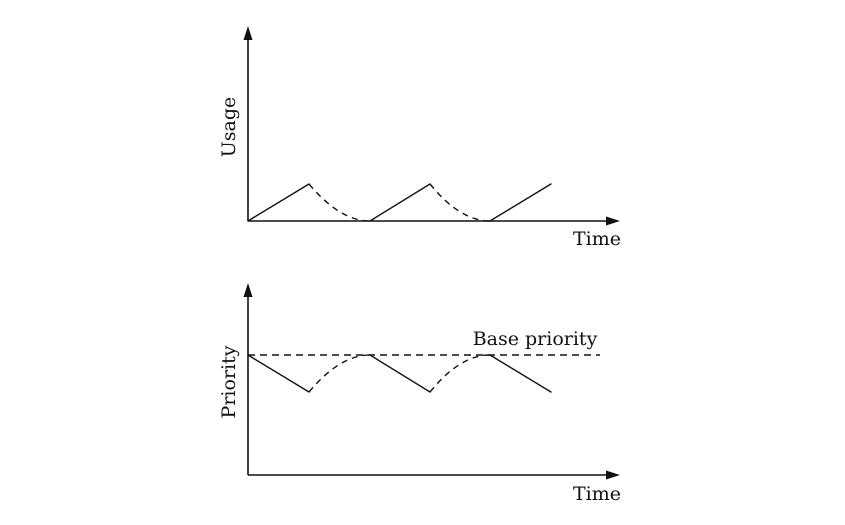  What do you see at coordinates (248, 290) in the screenshot?
I see `priority-y-axis-arrow-icon` at bounding box center [248, 290].